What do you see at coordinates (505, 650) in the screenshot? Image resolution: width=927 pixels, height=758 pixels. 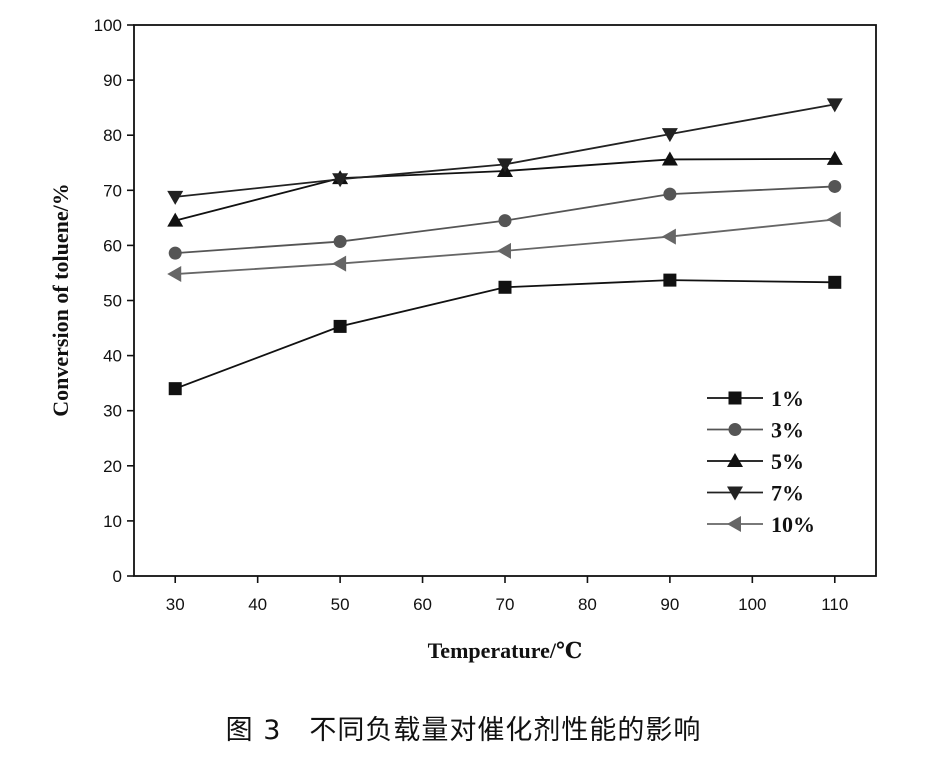 I see `x-axis-title: Temperature/℃` at bounding box center [505, 650].